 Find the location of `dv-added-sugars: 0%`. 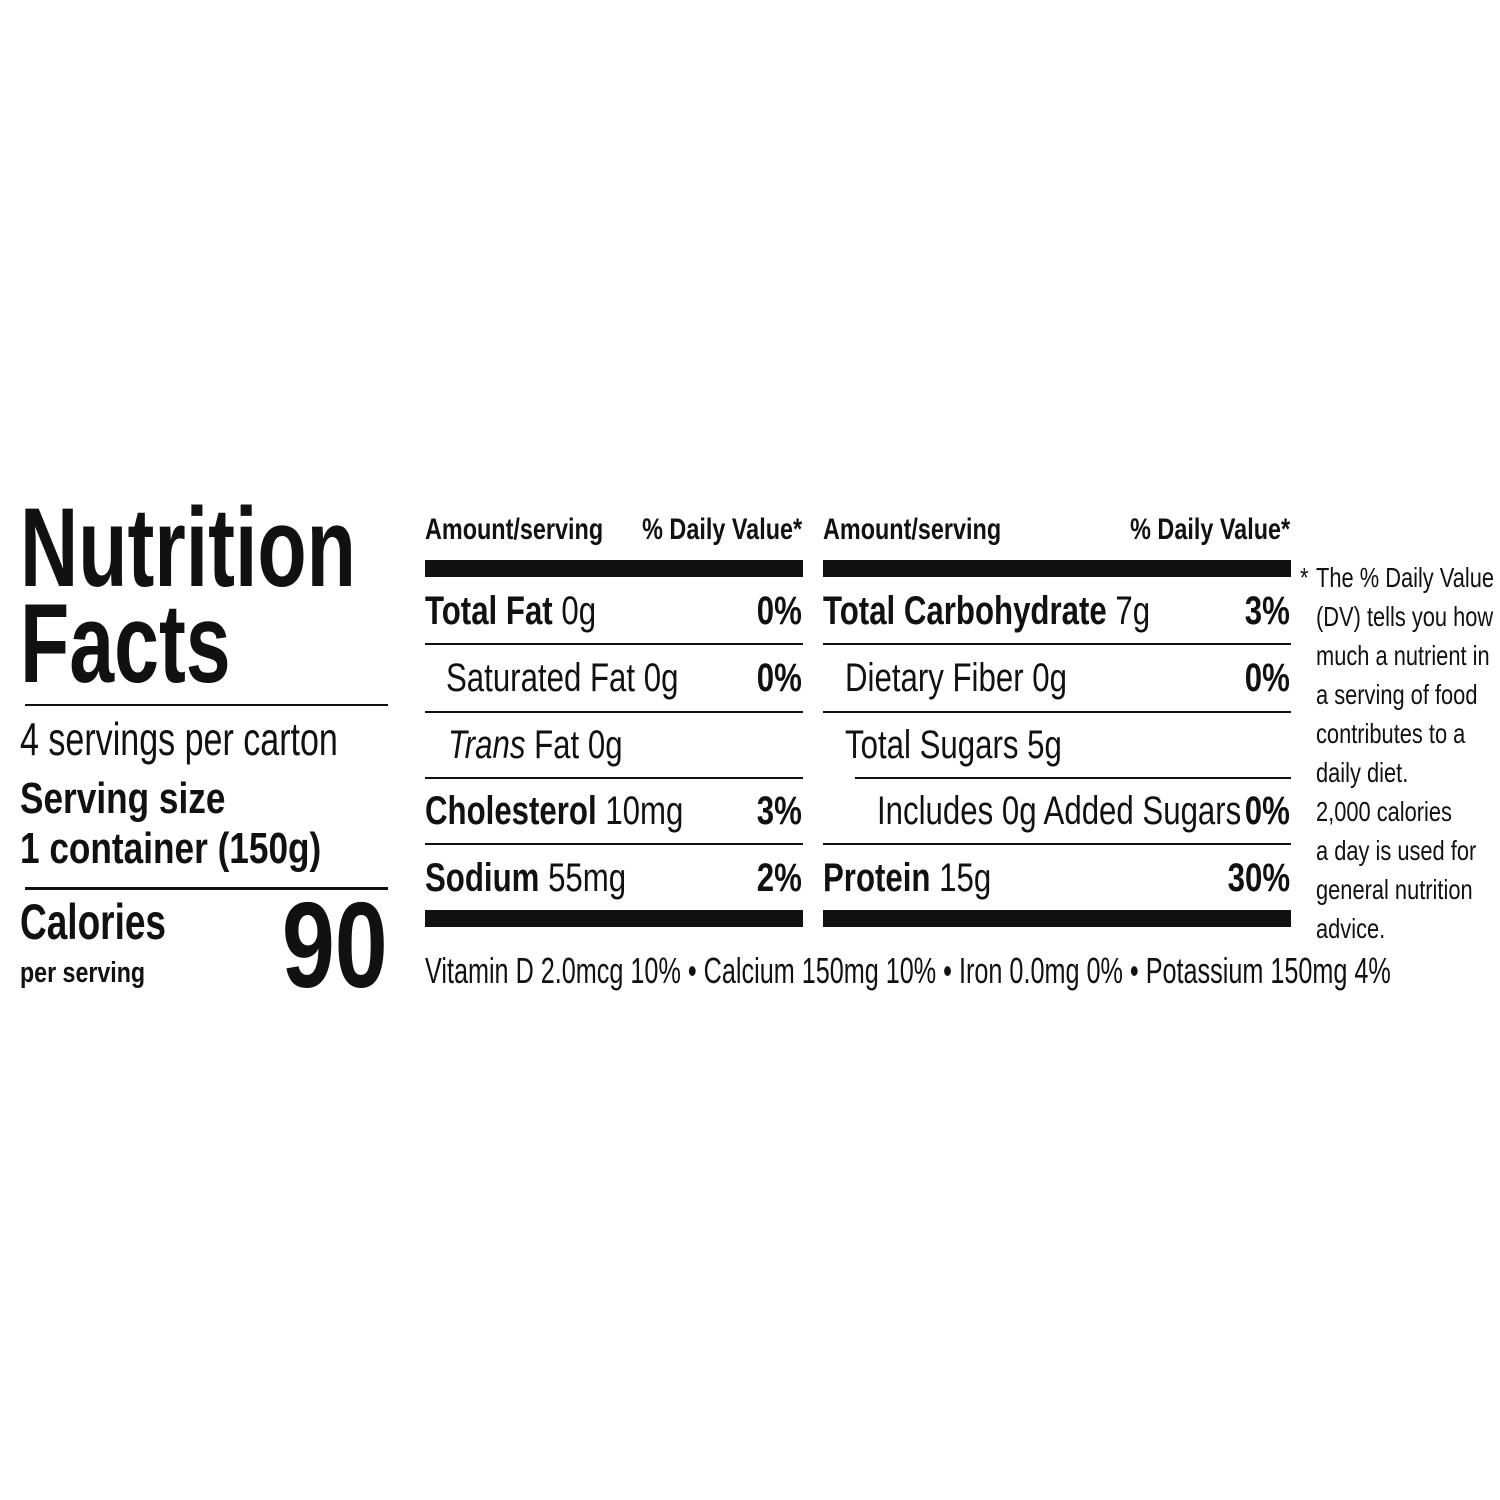

dv-added-sugars: 0% is located at coordinates (1267, 811).